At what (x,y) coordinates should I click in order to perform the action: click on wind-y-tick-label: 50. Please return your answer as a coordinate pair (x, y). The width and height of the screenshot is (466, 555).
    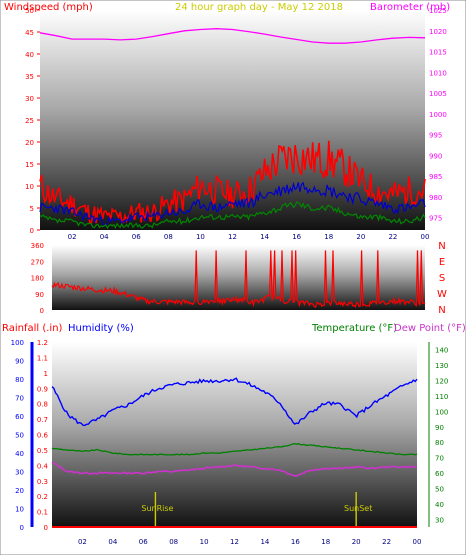
    Looking at the image, I should click on (29, 11).